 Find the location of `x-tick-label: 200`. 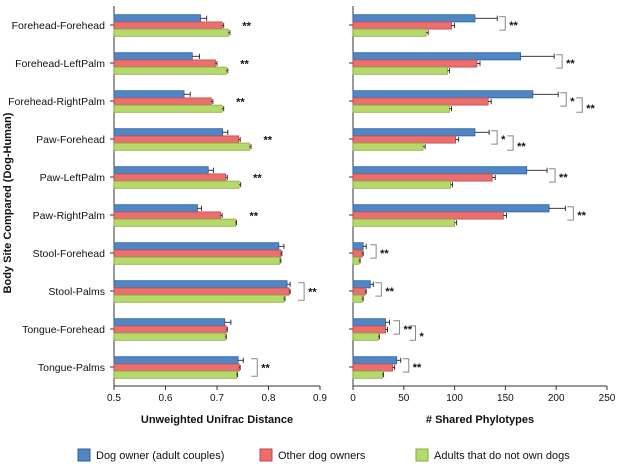

x-tick-label: 200 is located at coordinates (556, 398).